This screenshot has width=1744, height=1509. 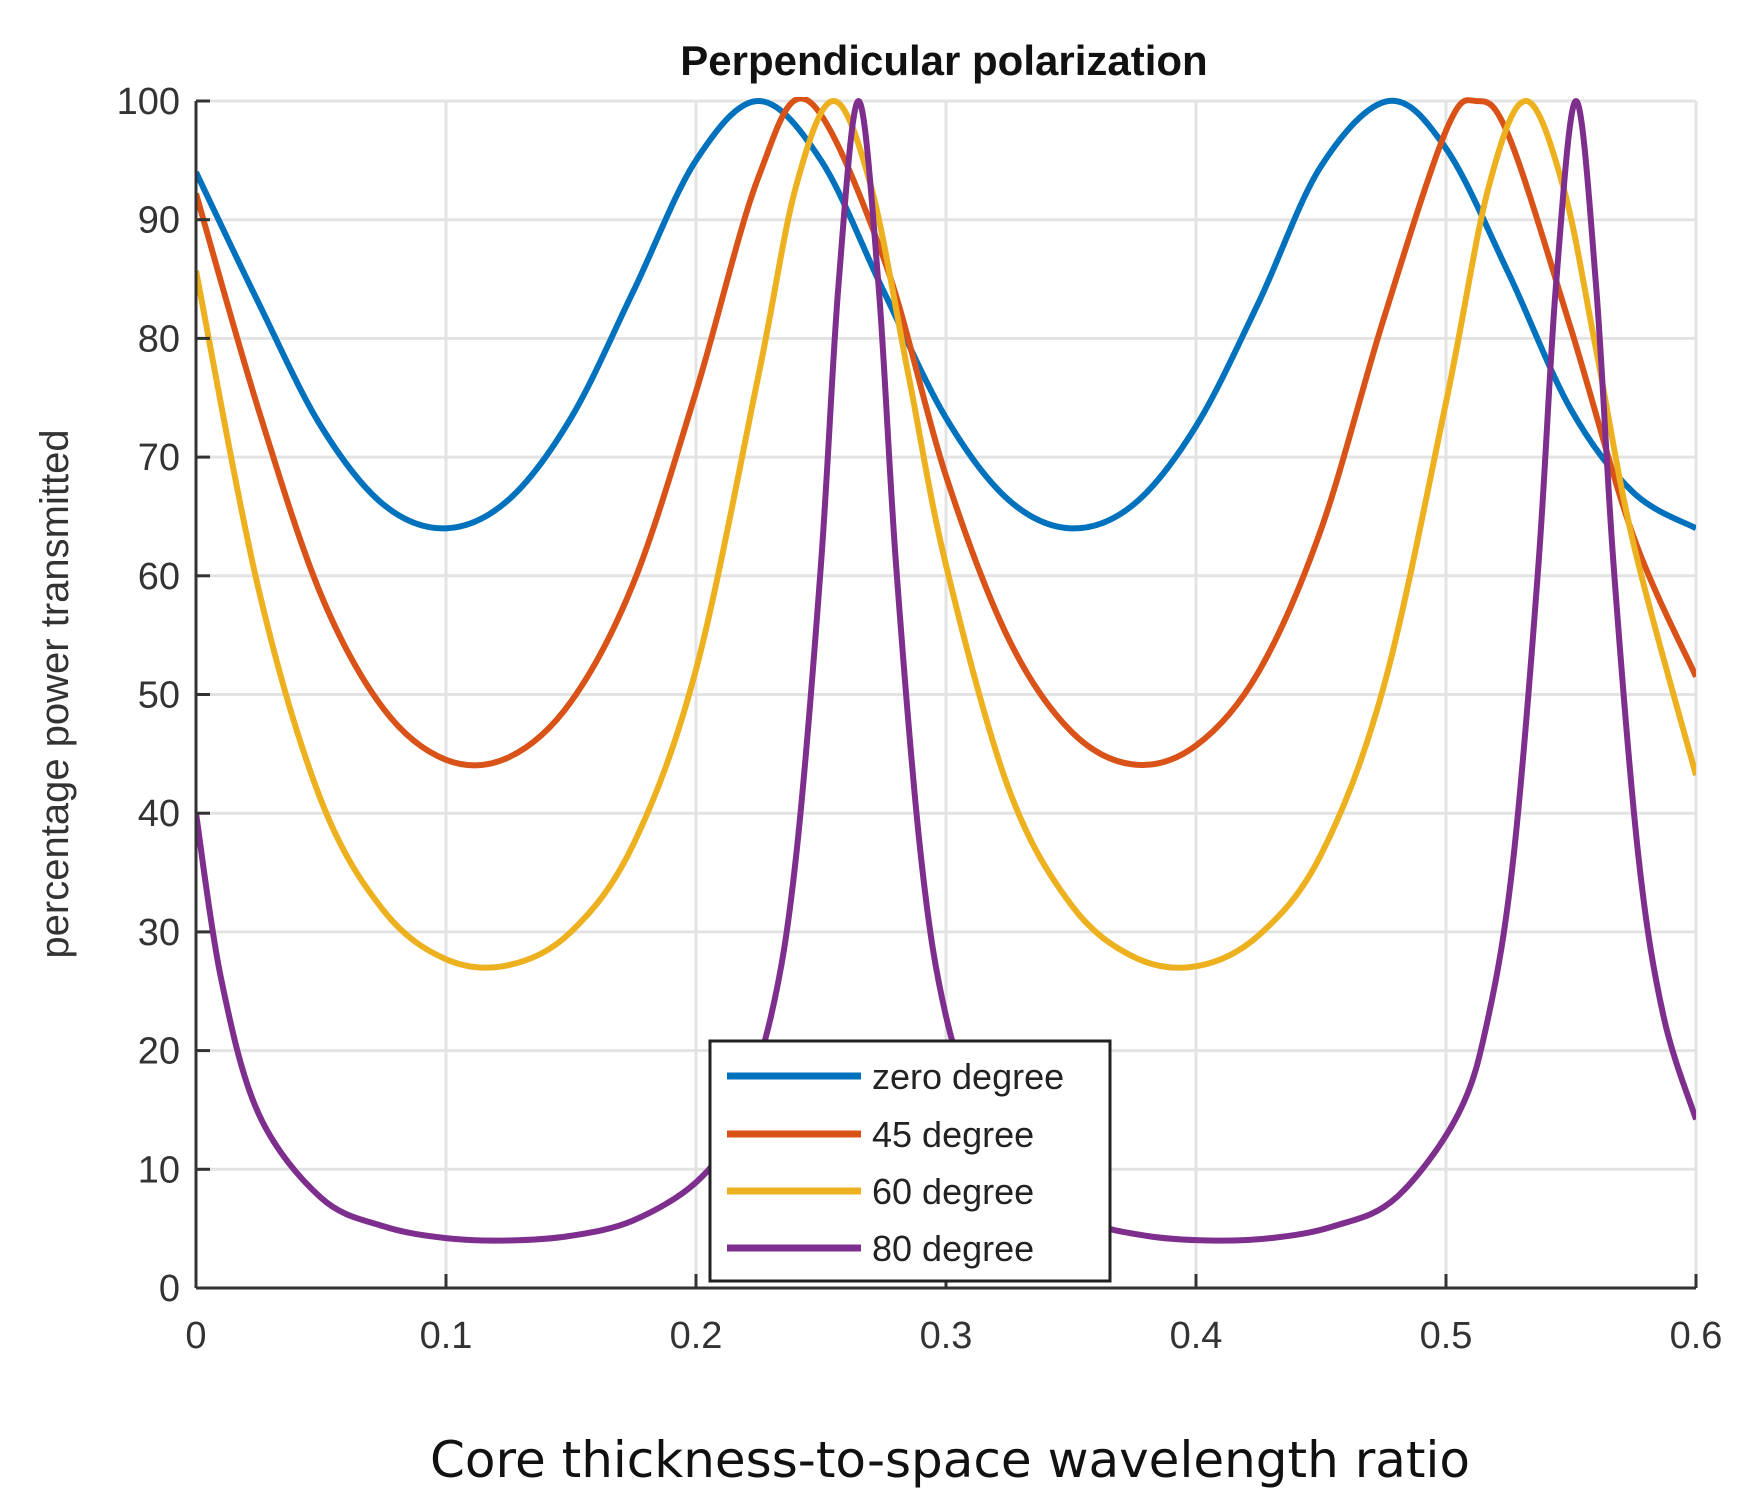 What do you see at coordinates (159, 933) in the screenshot?
I see `y-tick-label: 30` at bounding box center [159, 933].